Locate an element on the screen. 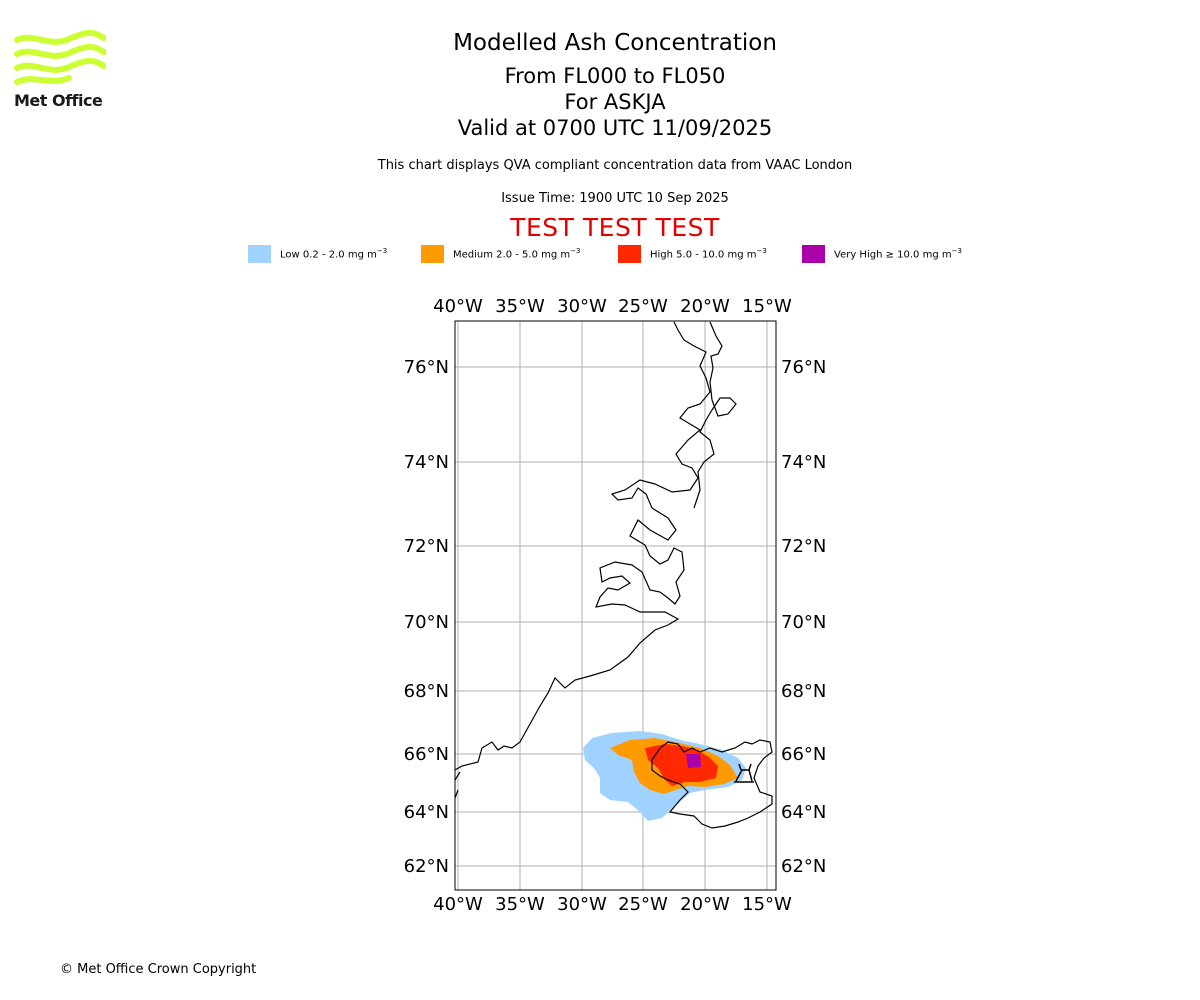 This screenshot has width=1200, height=1000. lat-tick-right: 68°N is located at coordinates (803, 691).